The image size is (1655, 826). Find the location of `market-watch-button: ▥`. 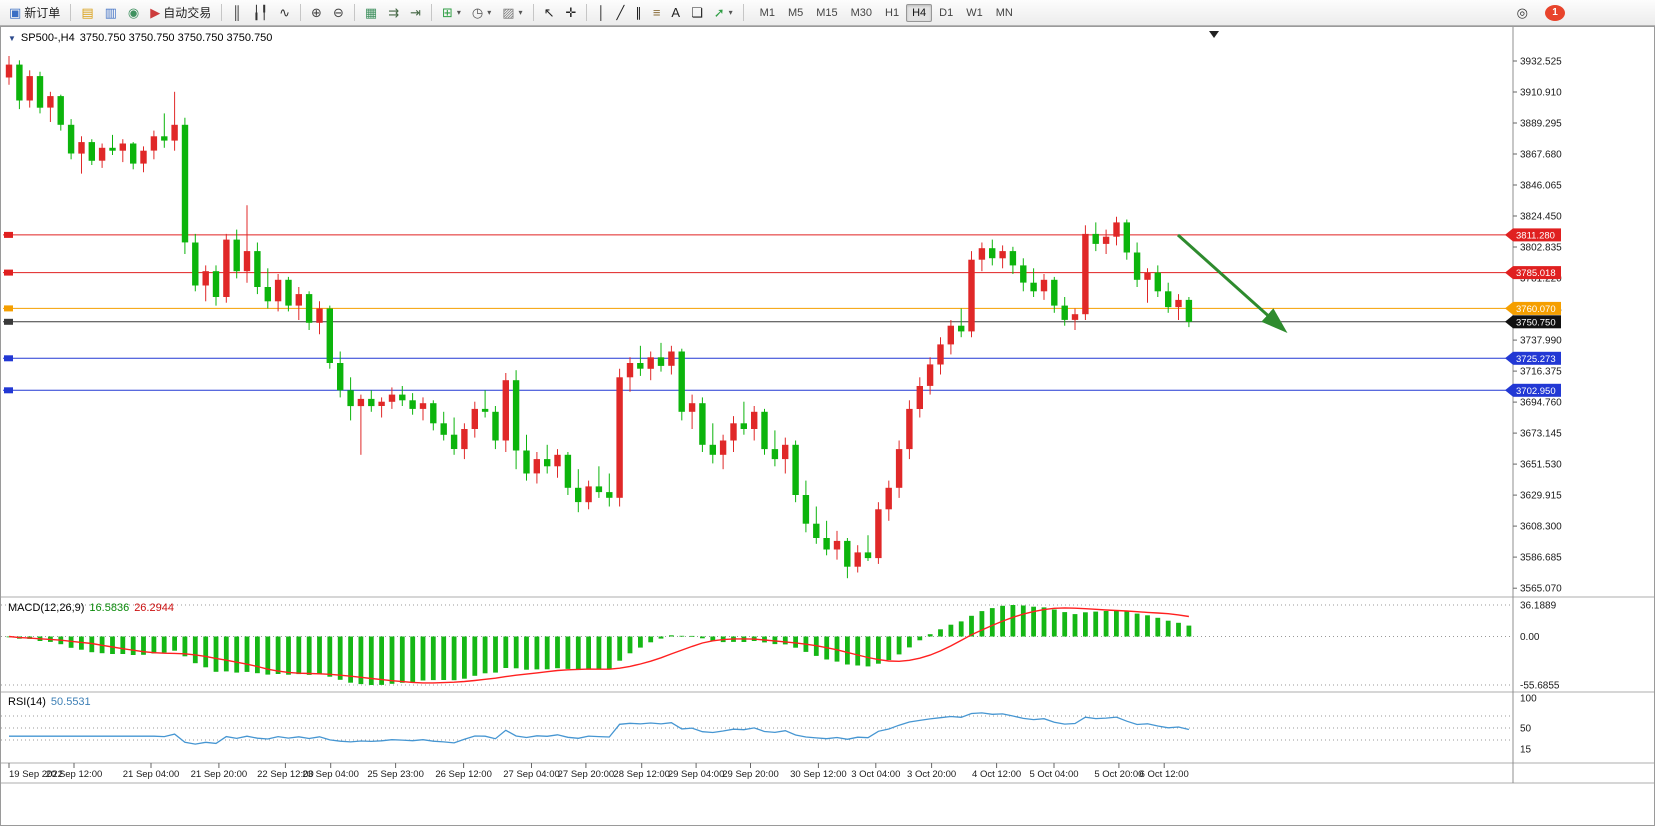

market-watch-button: ▥ is located at coordinates (111, 12).